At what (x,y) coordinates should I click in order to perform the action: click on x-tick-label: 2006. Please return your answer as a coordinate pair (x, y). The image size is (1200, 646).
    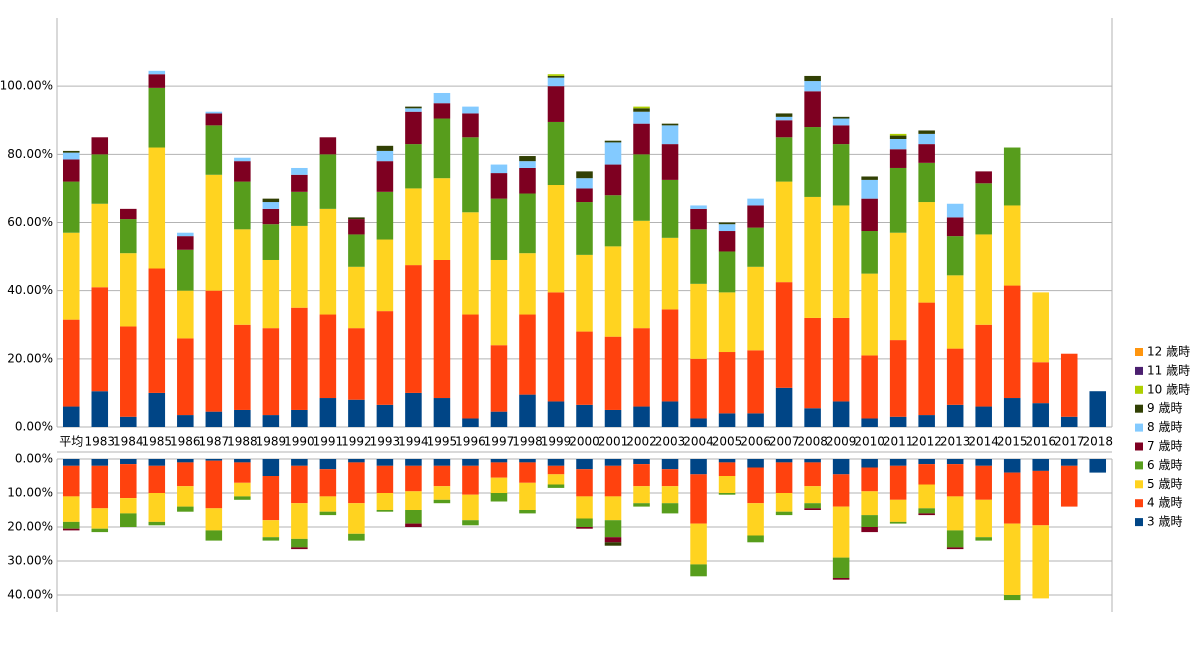
    Looking at the image, I should click on (755, 442).